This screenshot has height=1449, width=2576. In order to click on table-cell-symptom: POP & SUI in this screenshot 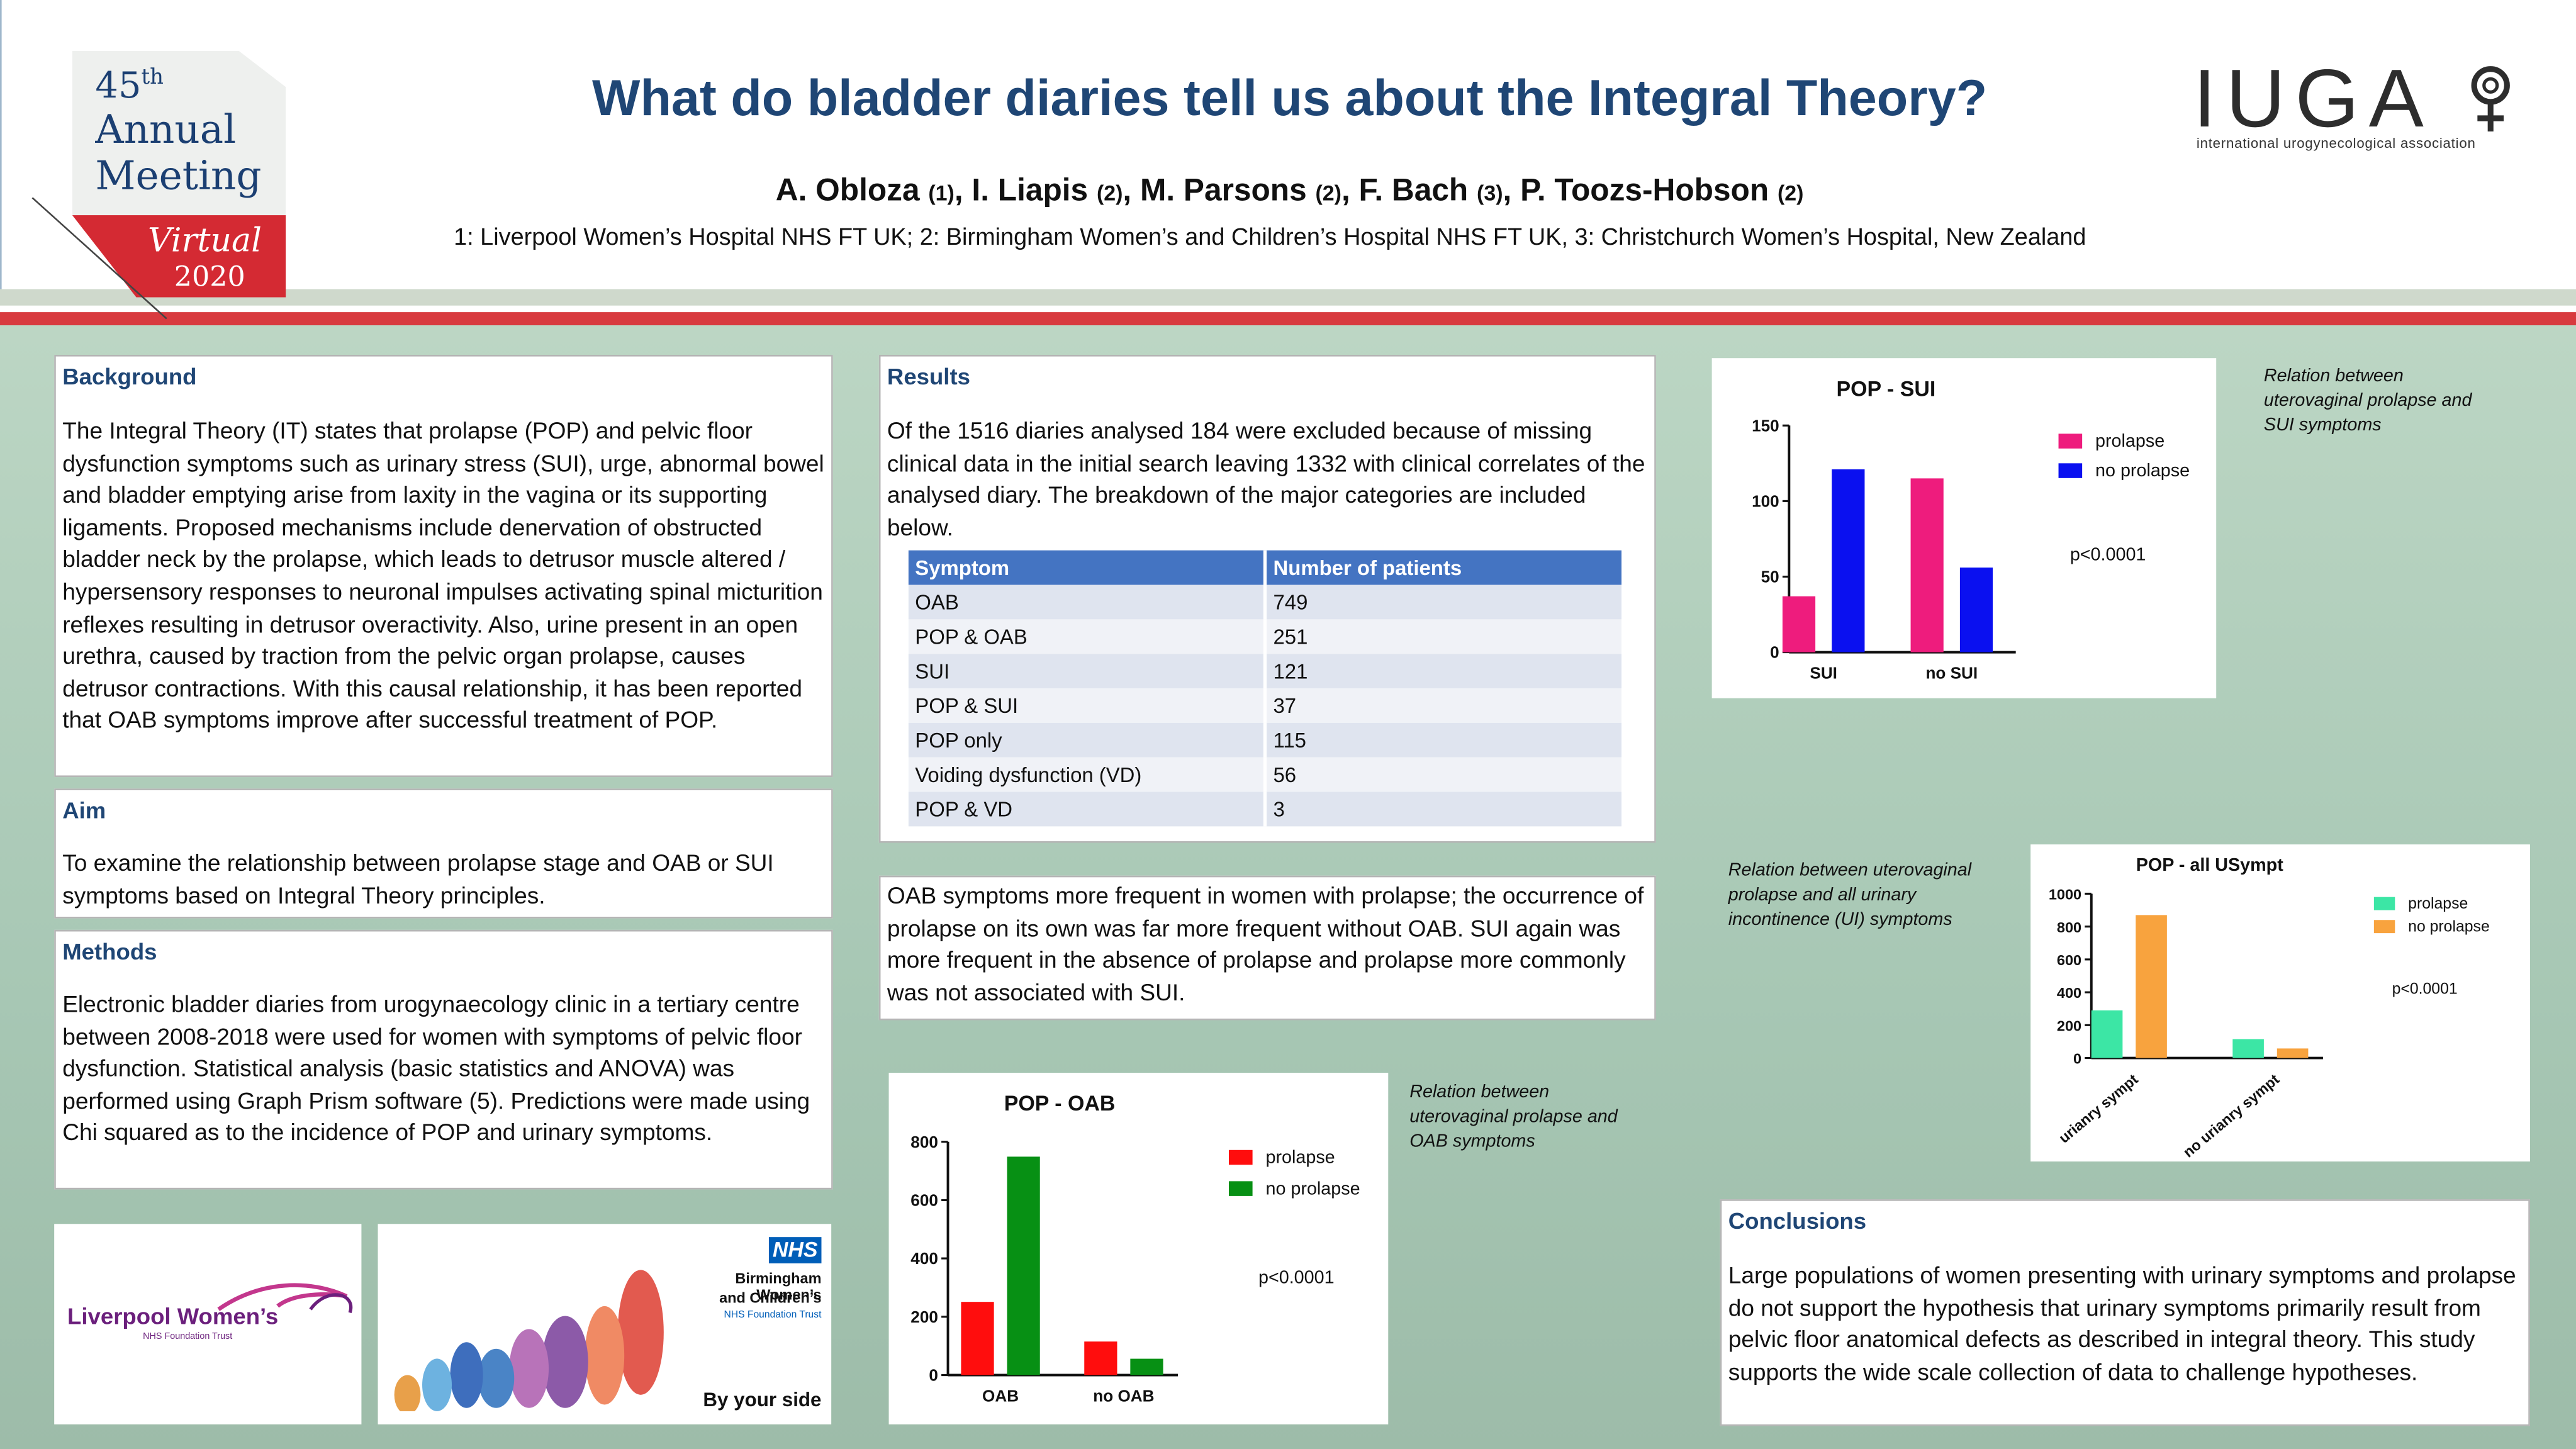, I will do `click(1086, 705)`.